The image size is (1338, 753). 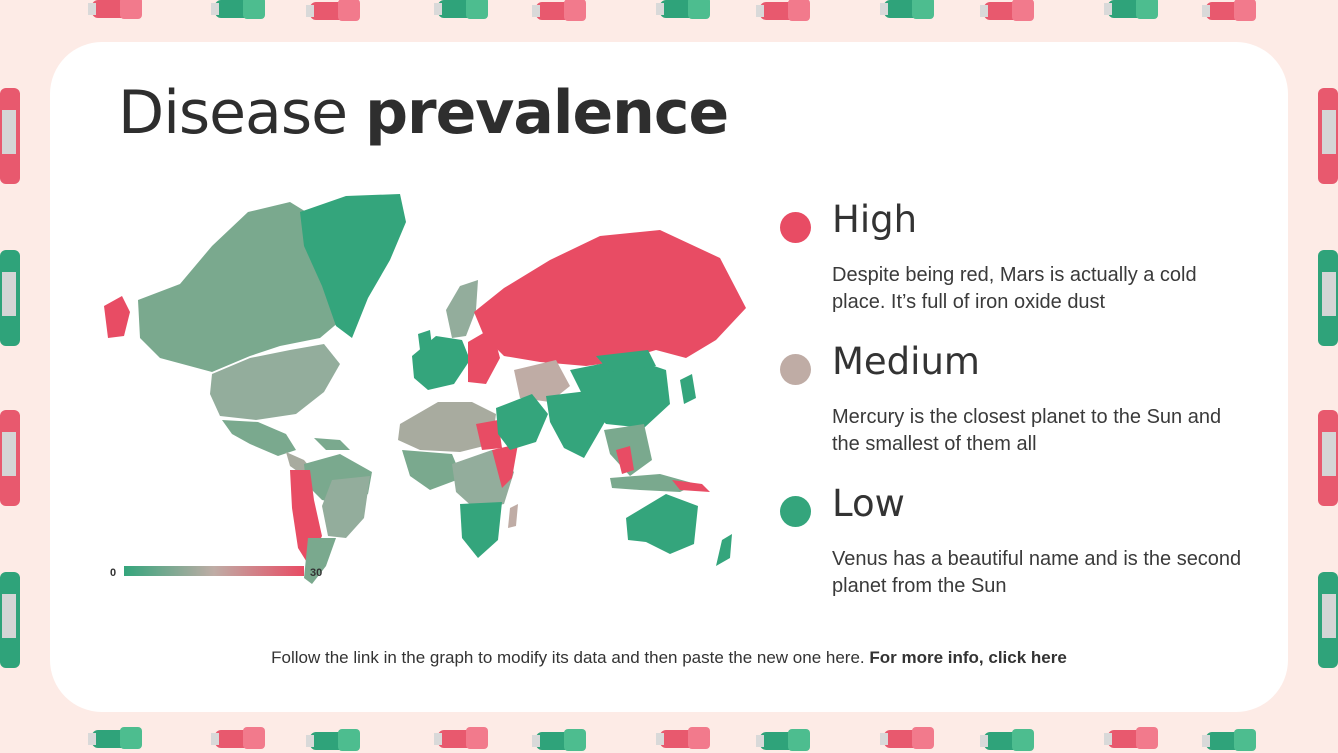 What do you see at coordinates (542, 381) in the screenshot?
I see `map-region-central-asia` at bounding box center [542, 381].